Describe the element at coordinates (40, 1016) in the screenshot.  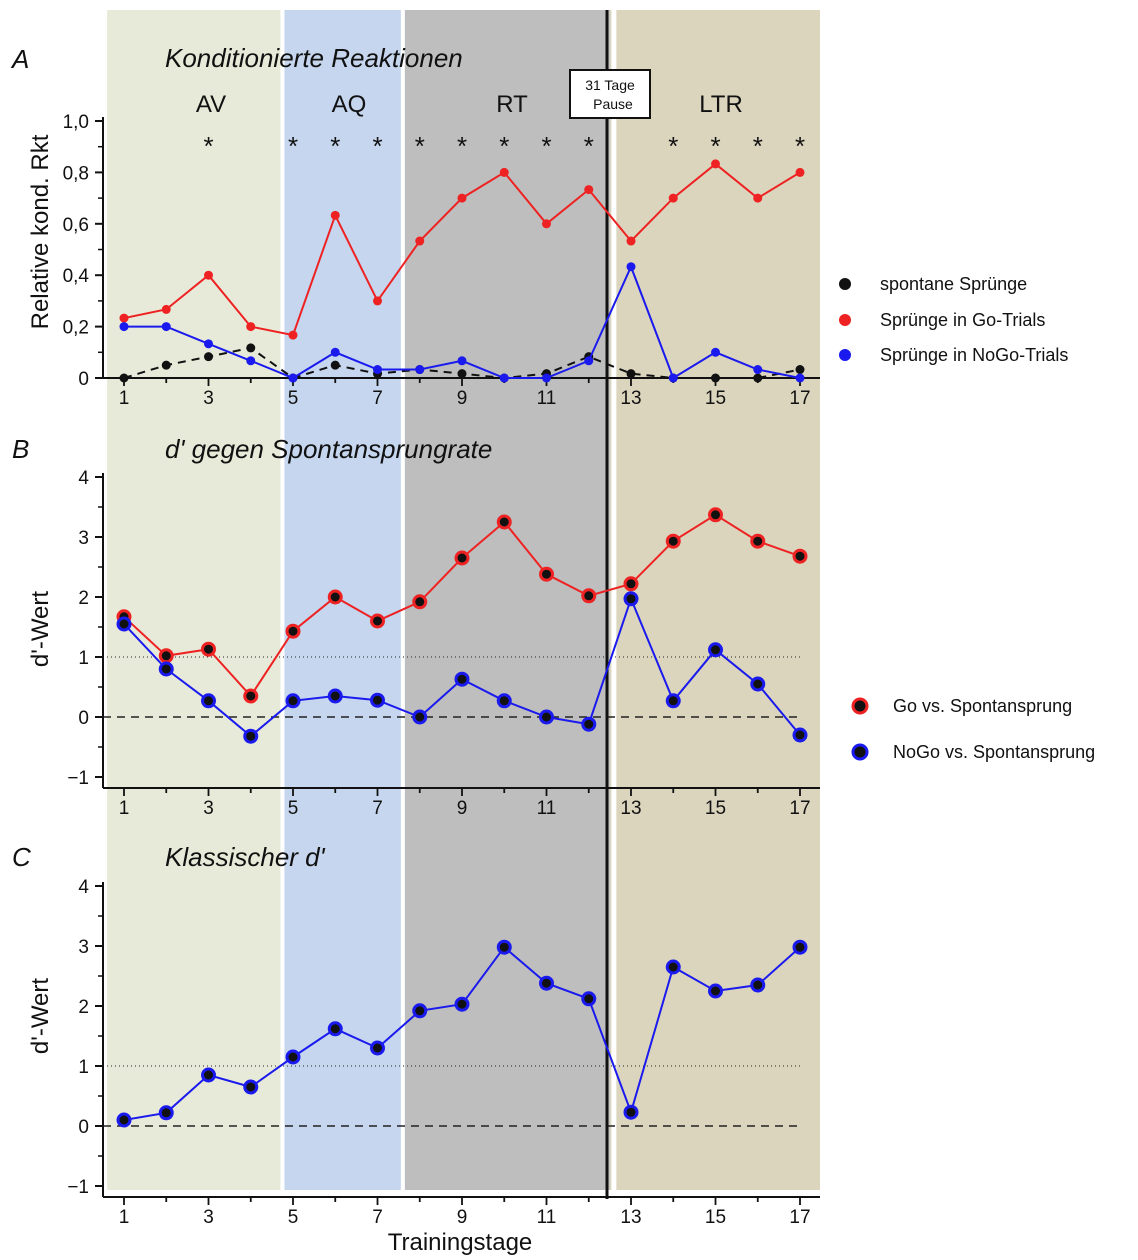
I see `panel-c-ylabel: d'-Wert` at that location.